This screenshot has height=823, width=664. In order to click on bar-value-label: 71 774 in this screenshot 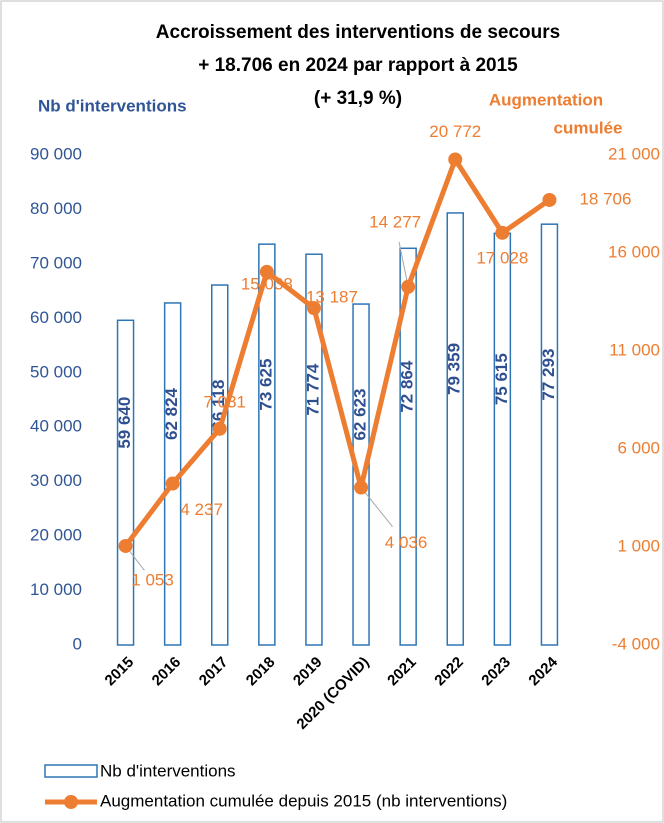, I will do `click(312, 389)`.